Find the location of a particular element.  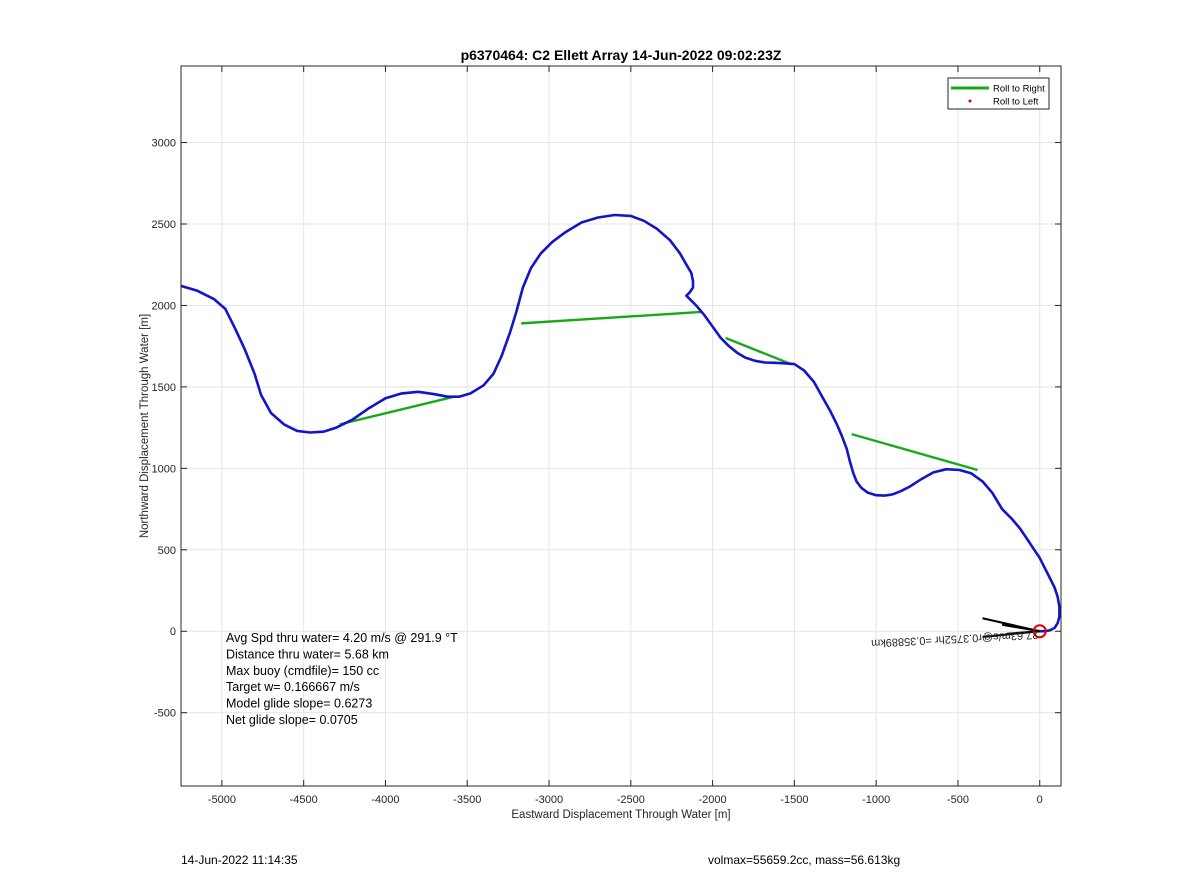

stat-line: Target w= 0.166667 m/s is located at coordinates (293, 687).